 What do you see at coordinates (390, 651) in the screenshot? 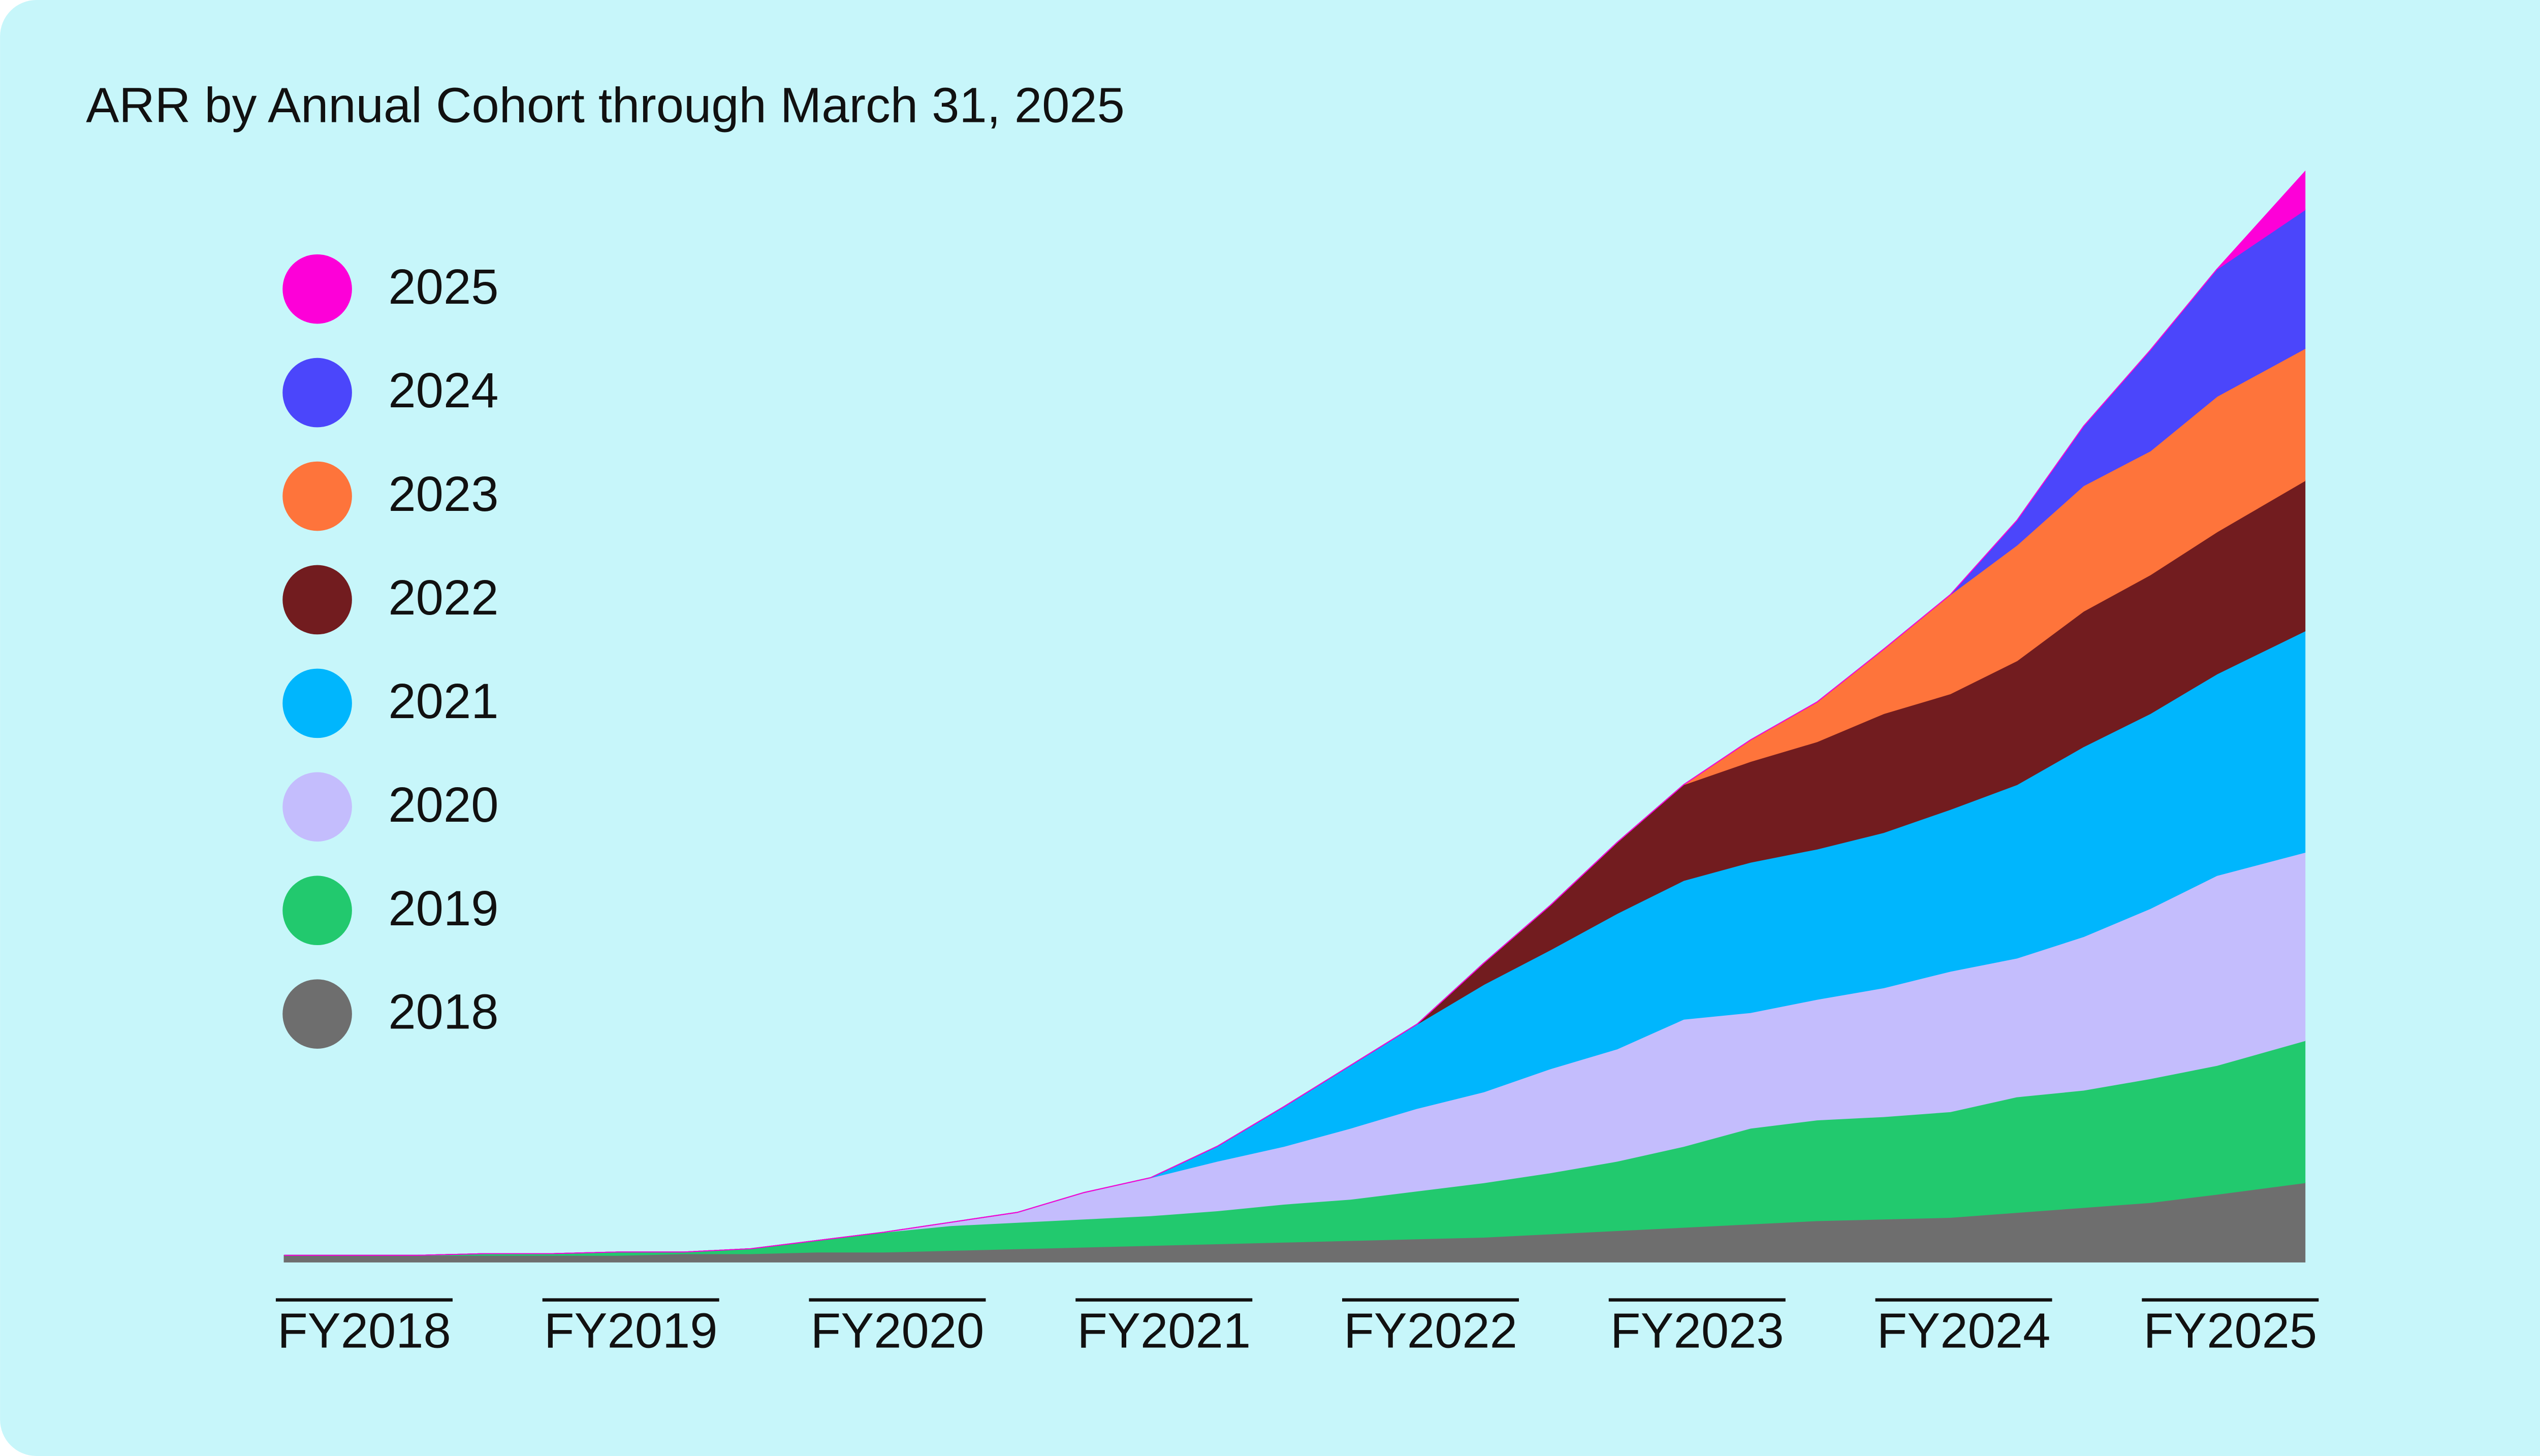
I see `legend: 2018 2019 2020 2021 2022 2023 2024 2025` at bounding box center [390, 651].